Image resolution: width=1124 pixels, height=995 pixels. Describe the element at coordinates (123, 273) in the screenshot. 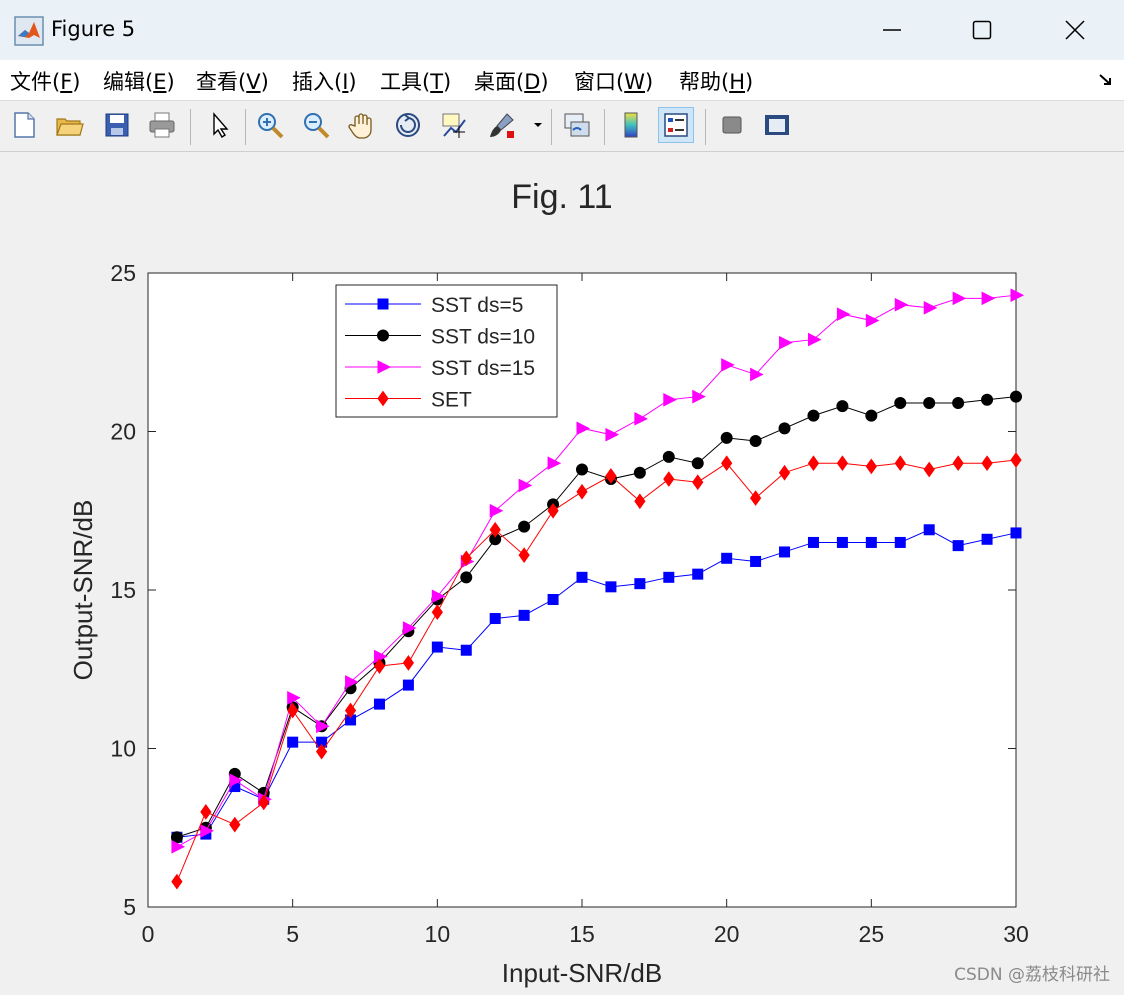

I see `y-tick-label: 25` at that location.